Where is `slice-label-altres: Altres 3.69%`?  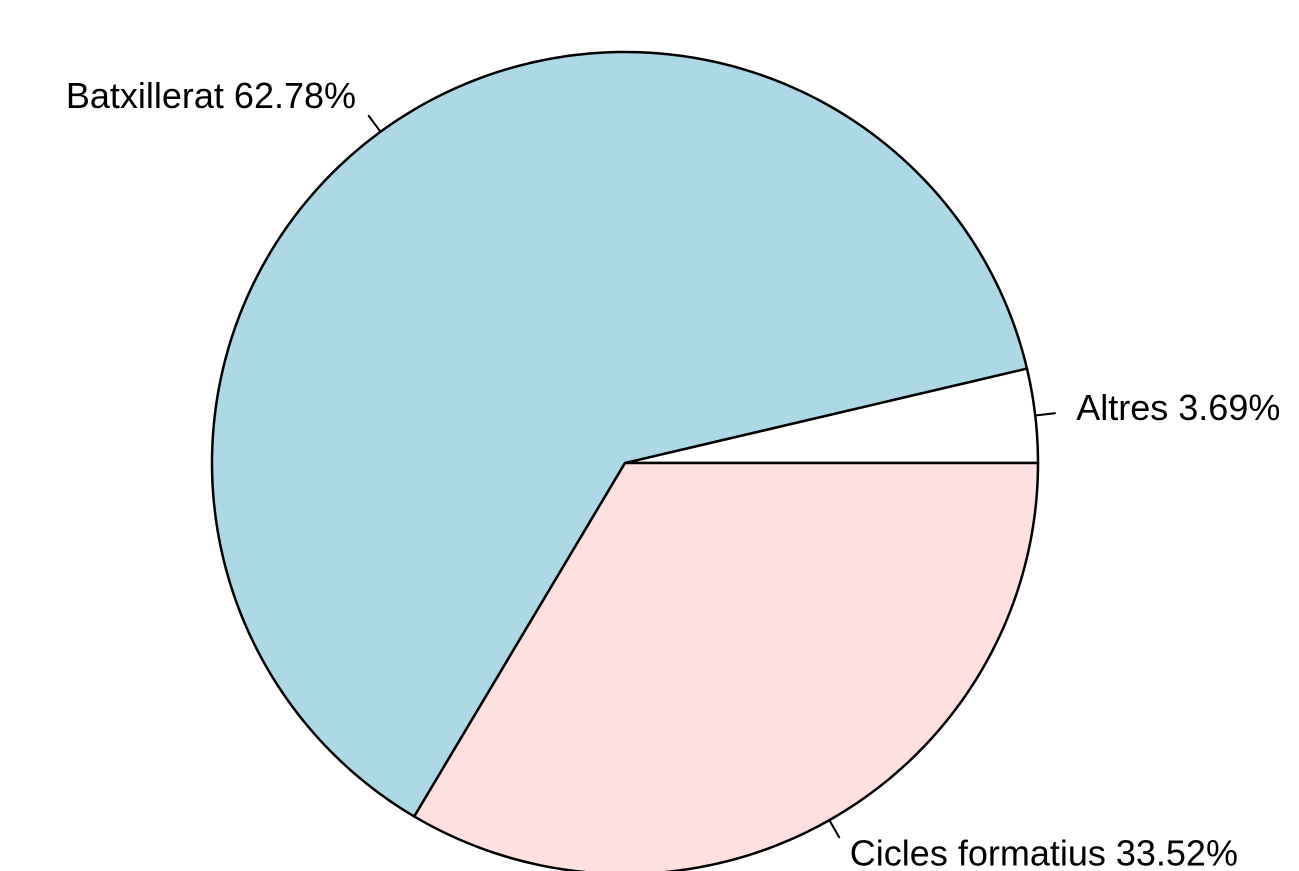 slice-label-altres: Altres 3.69% is located at coordinates (1178, 407).